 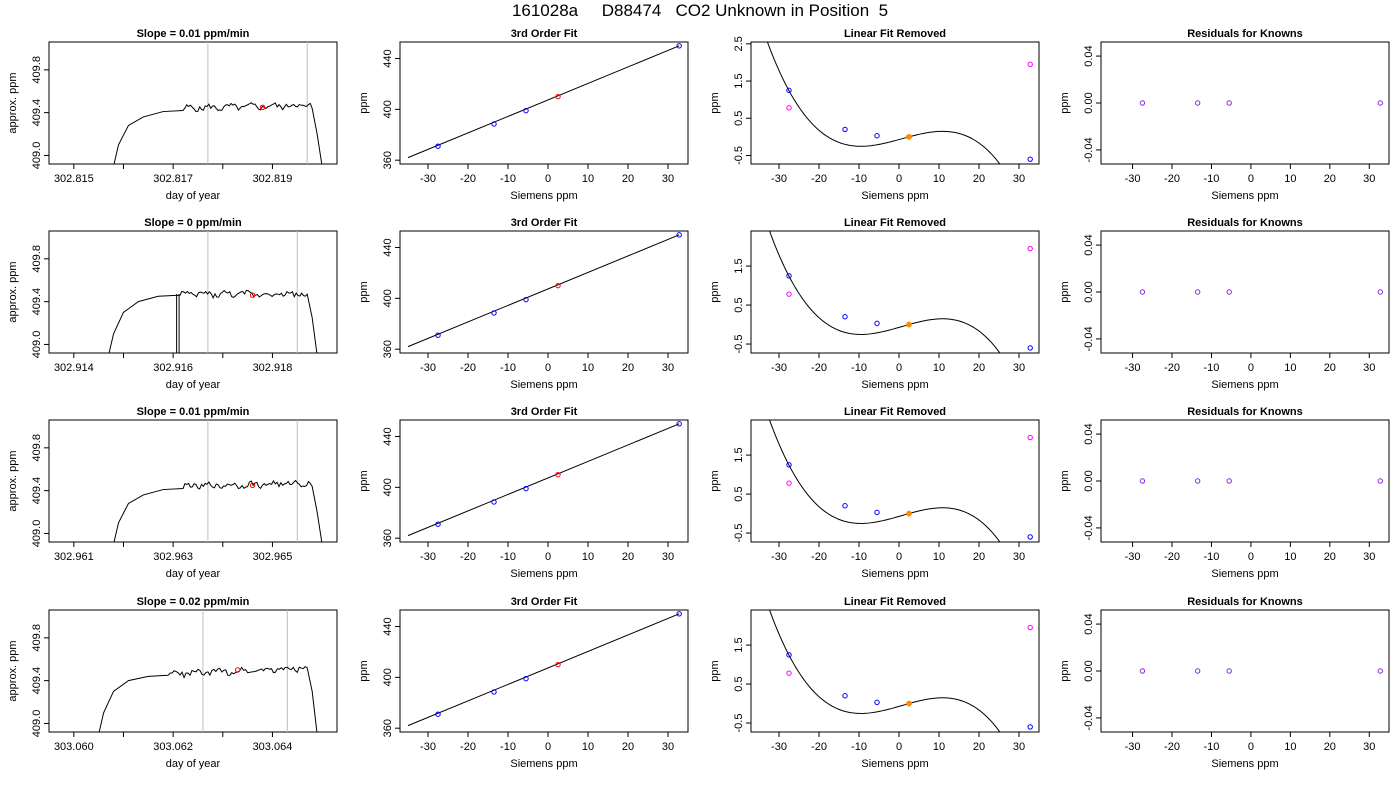 I want to click on y-tick-label: 409.0, so click(x=37, y=534).